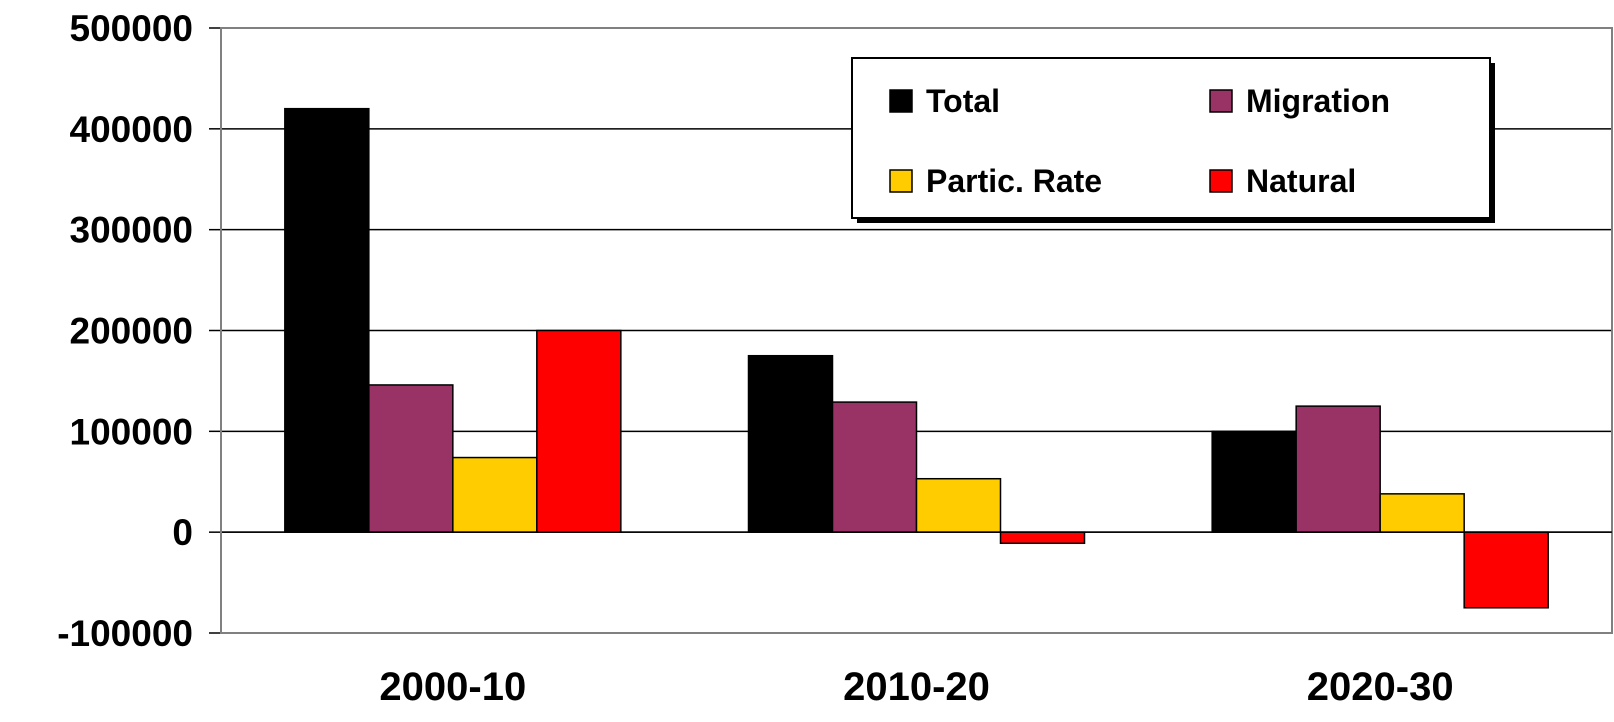 This screenshot has height=722, width=1614. Describe the element at coordinates (182, 532) in the screenshot. I see `y-tick-label: 0` at that location.